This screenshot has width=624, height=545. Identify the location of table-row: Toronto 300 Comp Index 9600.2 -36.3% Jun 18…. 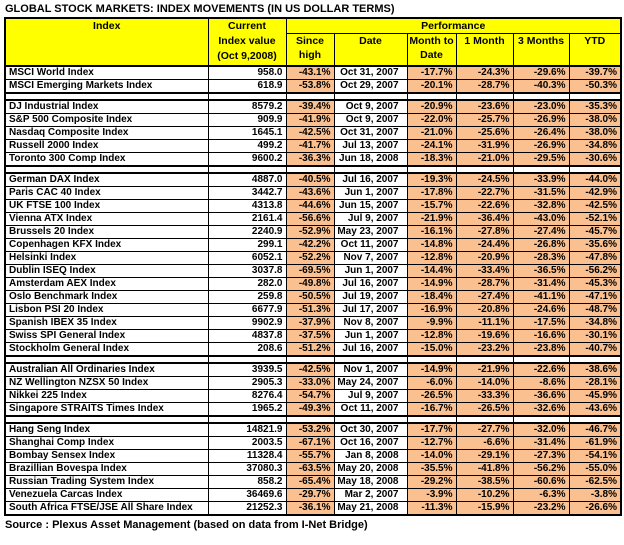
(313, 158).